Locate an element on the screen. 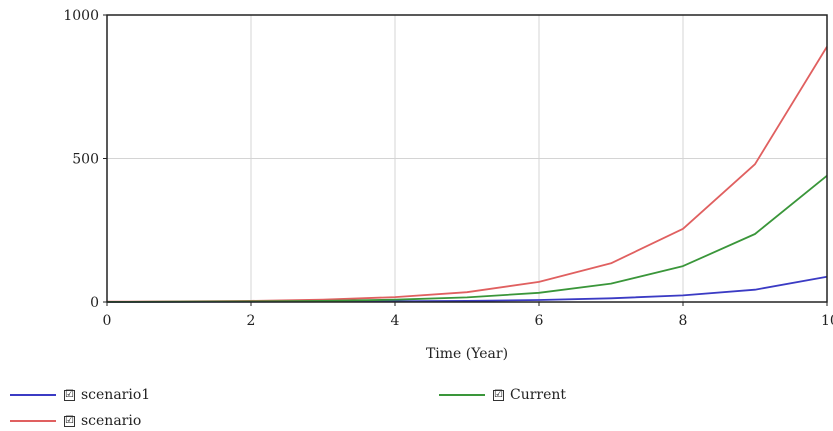 The image size is (833, 431). x-tick-label: 0 is located at coordinates (107, 321).